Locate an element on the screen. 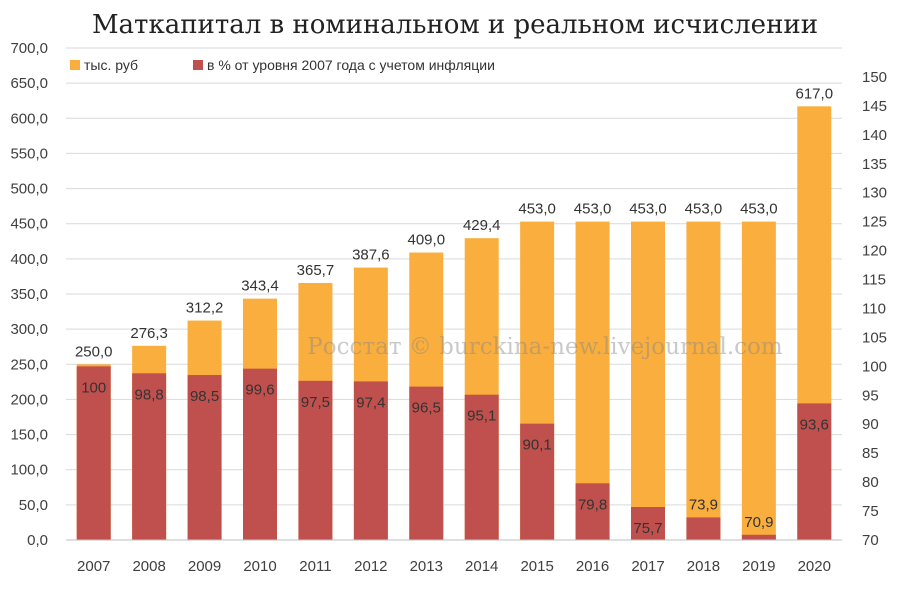 The height and width of the screenshot is (590, 900). x-tick-label: 2014 is located at coordinates (481, 566).